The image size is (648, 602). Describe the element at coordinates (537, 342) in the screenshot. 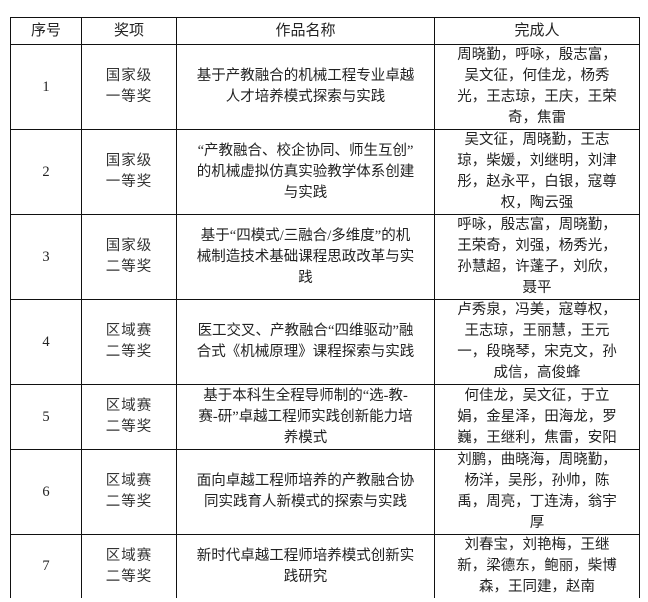

I see `cell-members: 卢秀泉，冯美，寇尊权， 王志琼，王丽慧，王元 一，段晓琴，宋克文，孙 成信，高俊蜂` at that location.